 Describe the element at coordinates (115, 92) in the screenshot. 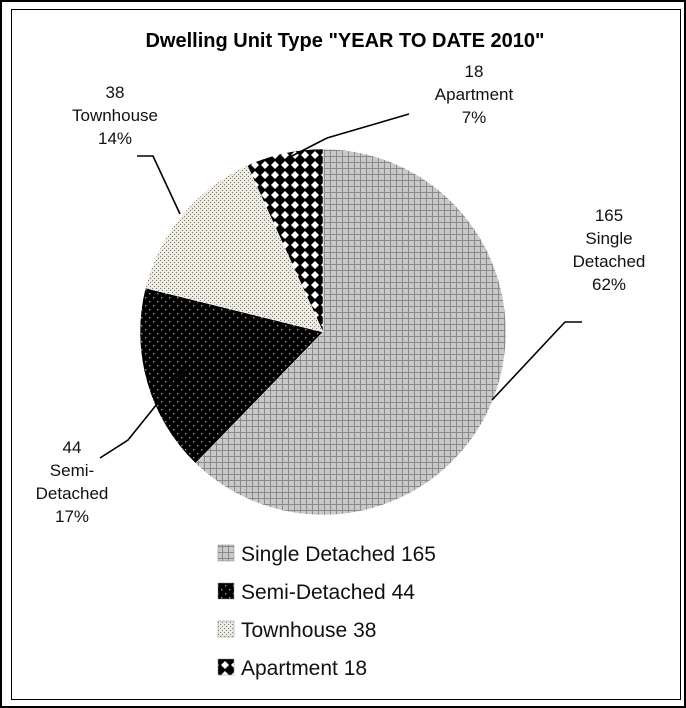

I see `data-label-townhouse: 38` at that location.